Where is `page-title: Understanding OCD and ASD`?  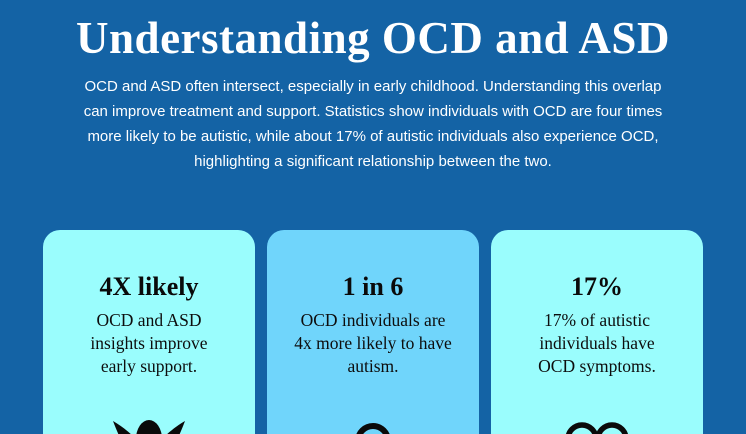
page-title: Understanding OCD and ASD is located at coordinates (373, 38).